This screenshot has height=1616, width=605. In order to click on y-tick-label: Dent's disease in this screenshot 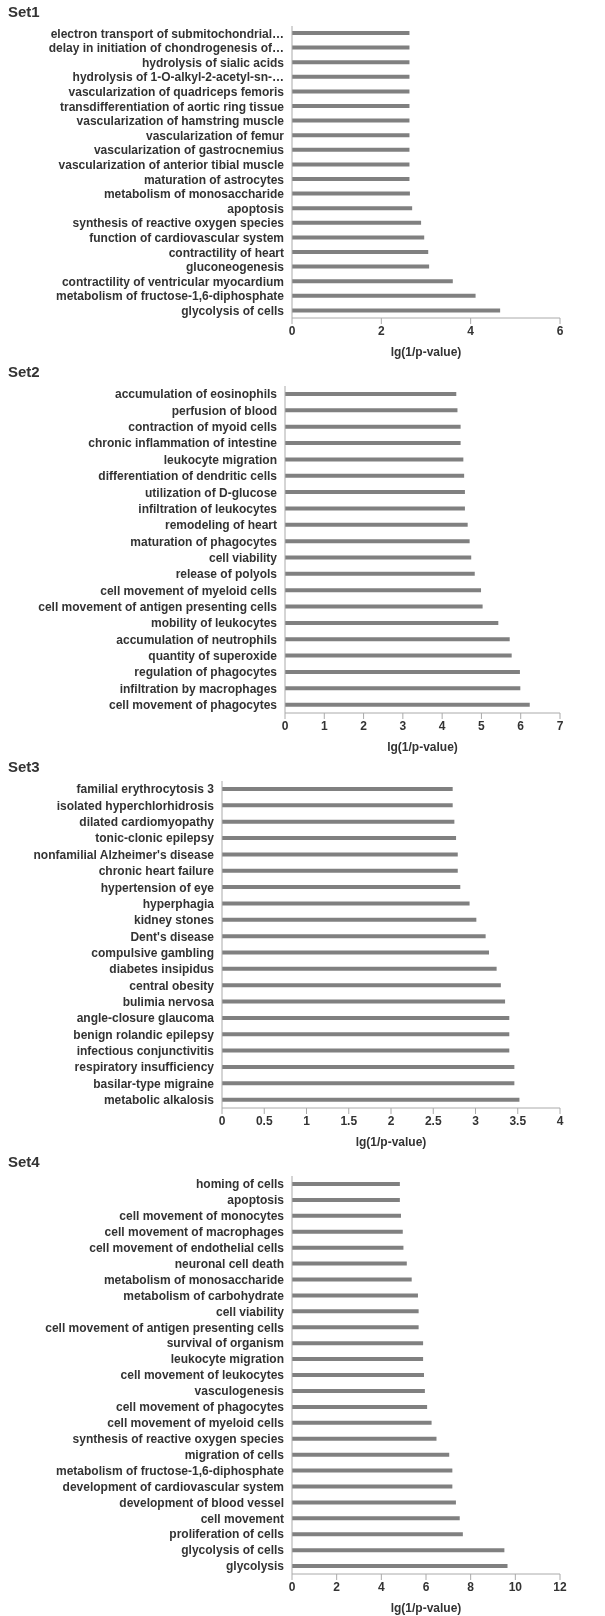, I will do `click(172, 936)`.